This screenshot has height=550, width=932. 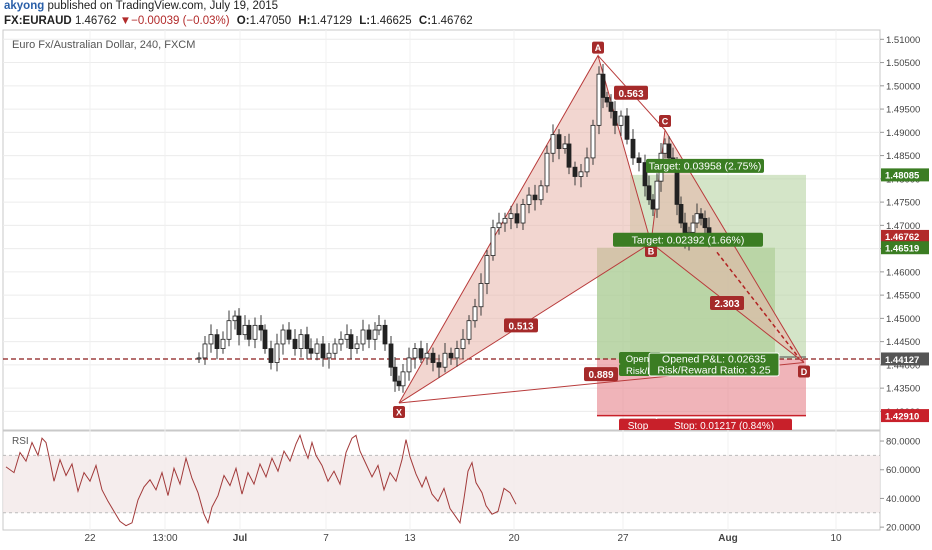 I want to click on rsi-title: RSI, so click(x=20, y=441).